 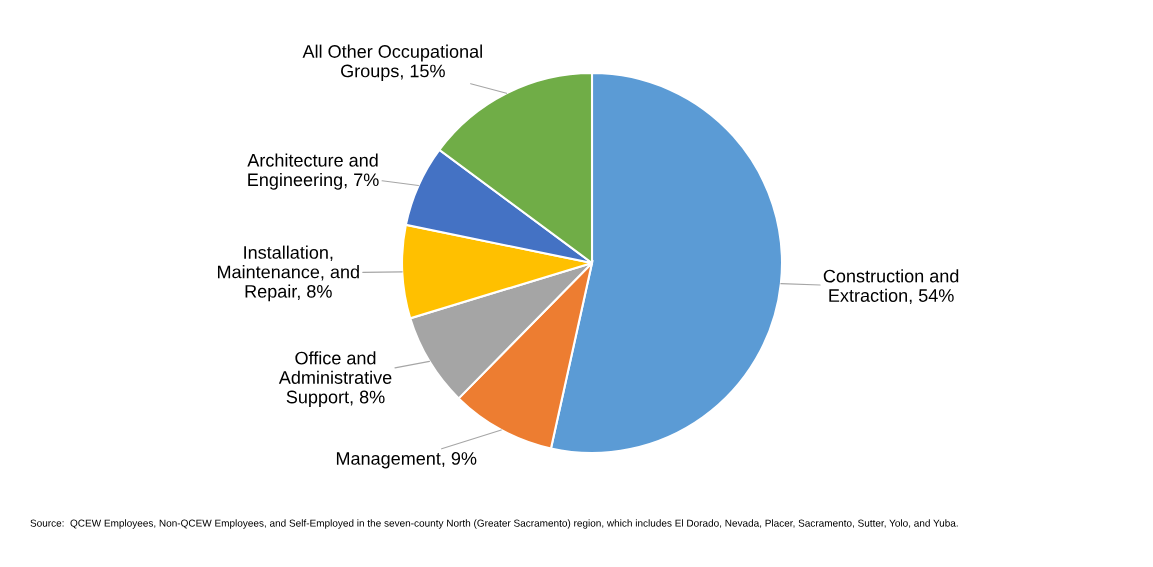 I want to click on slice-label: All Other Occupational Groups, 15%, so click(x=392, y=62).